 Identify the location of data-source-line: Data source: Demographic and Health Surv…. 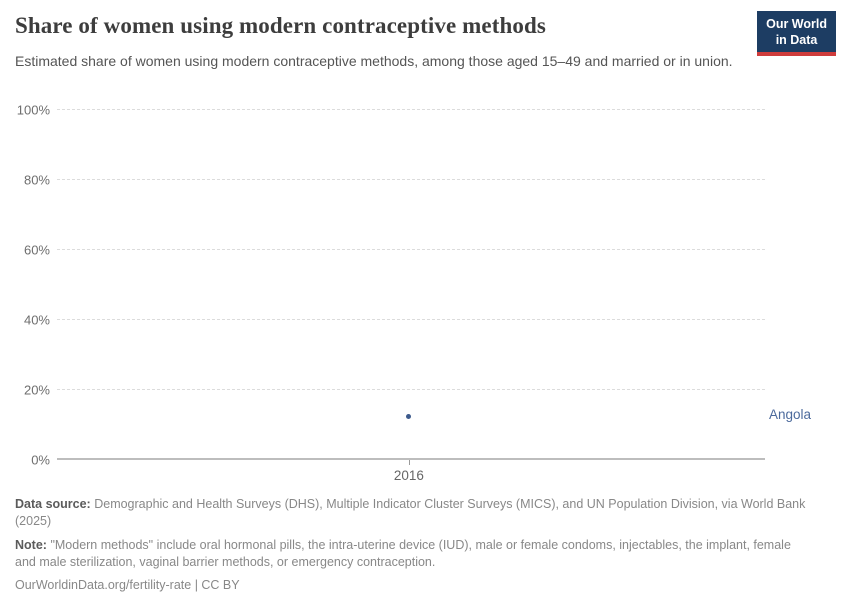
(412, 513).